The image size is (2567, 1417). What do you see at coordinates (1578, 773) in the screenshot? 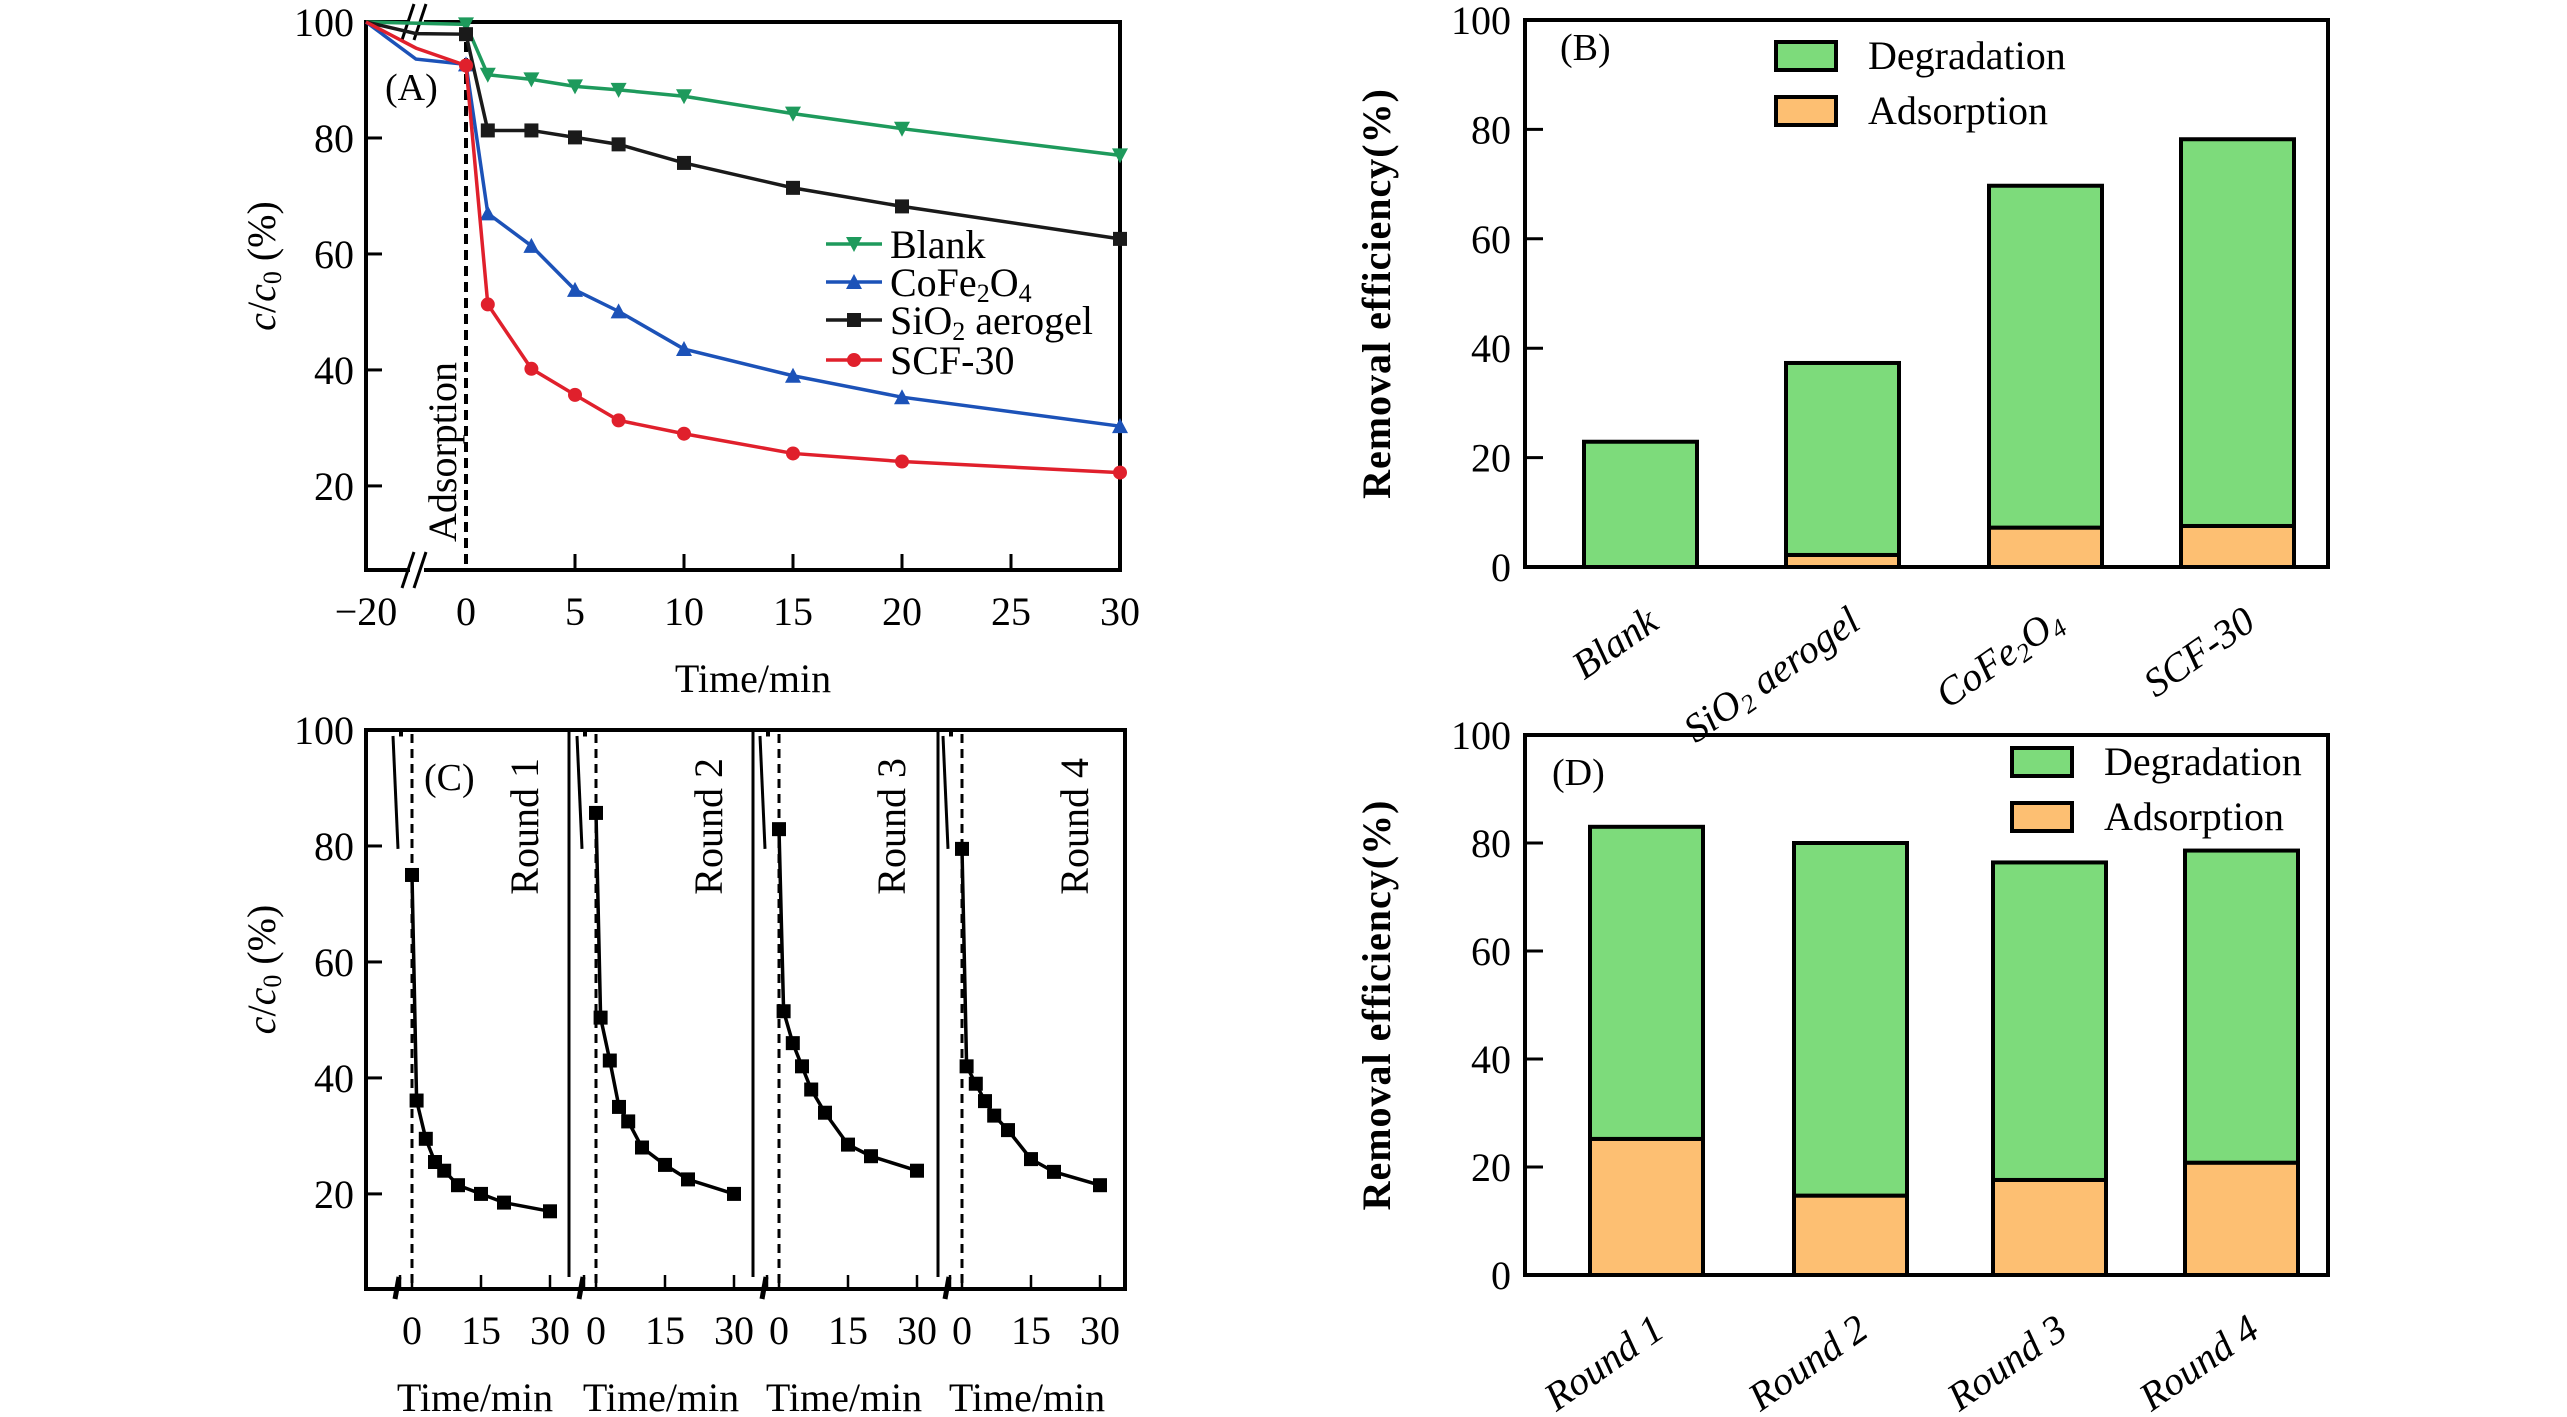
I see `panel-label: (D)` at bounding box center [1578, 773].